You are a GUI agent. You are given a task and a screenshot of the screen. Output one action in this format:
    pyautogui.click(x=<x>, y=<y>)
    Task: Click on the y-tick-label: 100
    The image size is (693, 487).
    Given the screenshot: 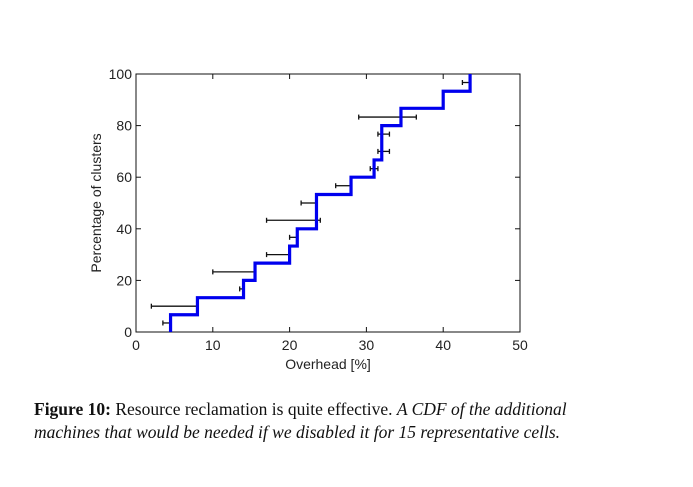 What is the action you would take?
    pyautogui.click(x=121, y=74)
    